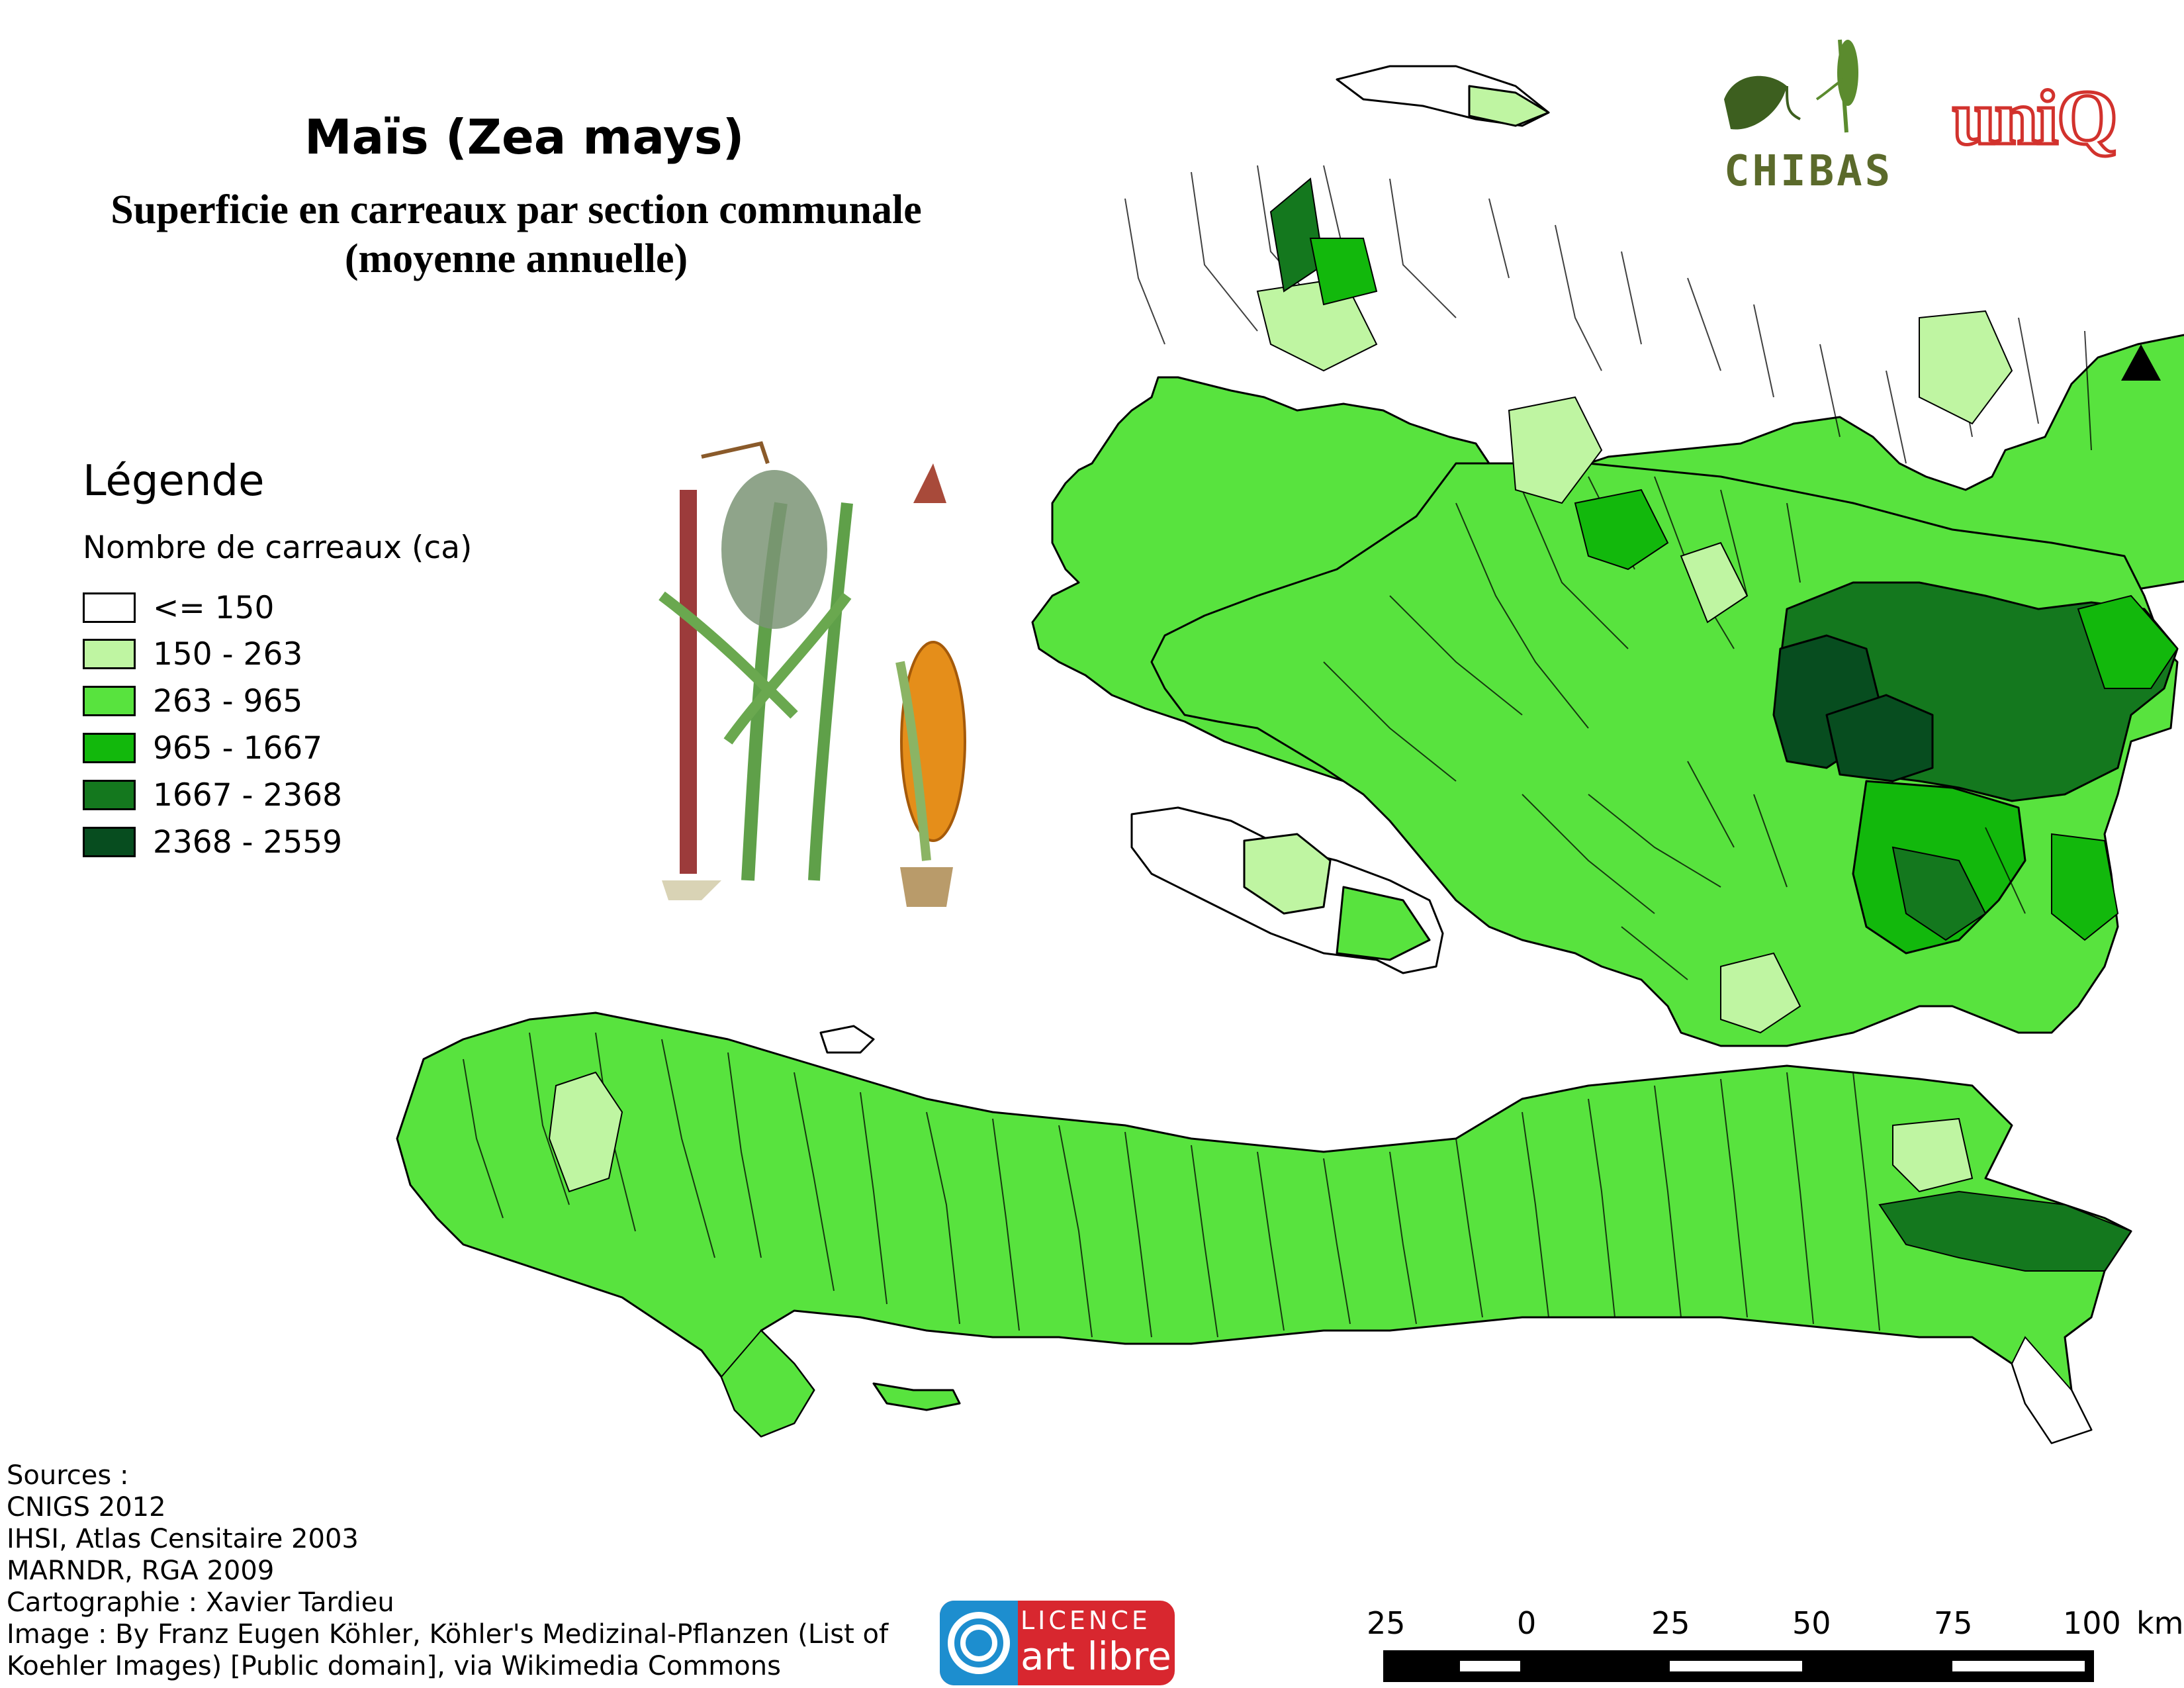 Image resolution: width=2184 pixels, height=1688 pixels. What do you see at coordinates (2160, 1623) in the screenshot?
I see `scale-unit-label: km` at bounding box center [2160, 1623].